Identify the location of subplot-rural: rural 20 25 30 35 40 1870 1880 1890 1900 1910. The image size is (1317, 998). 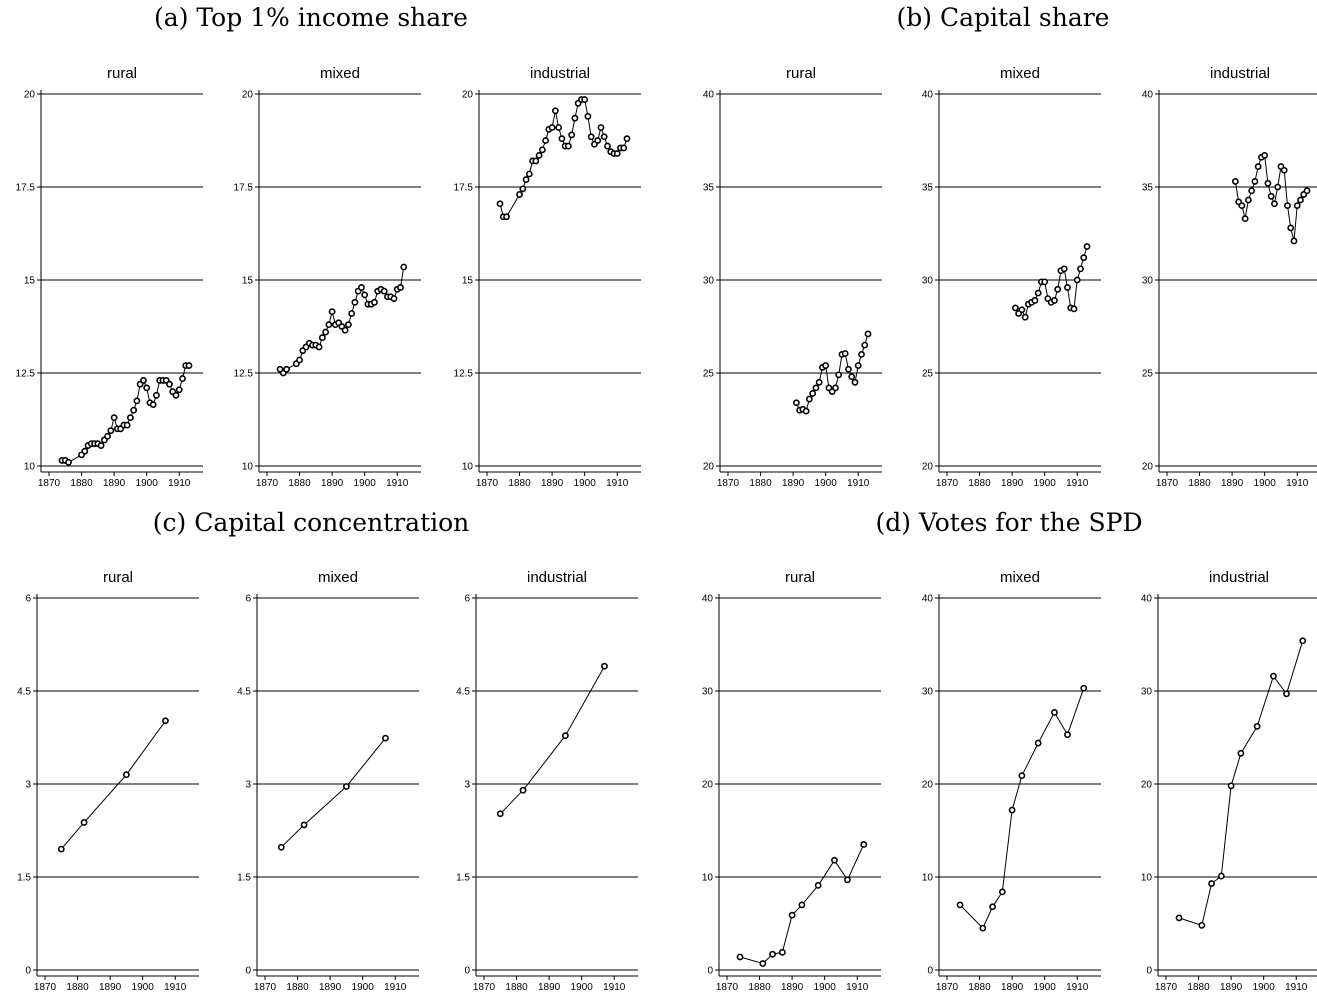
(792, 277).